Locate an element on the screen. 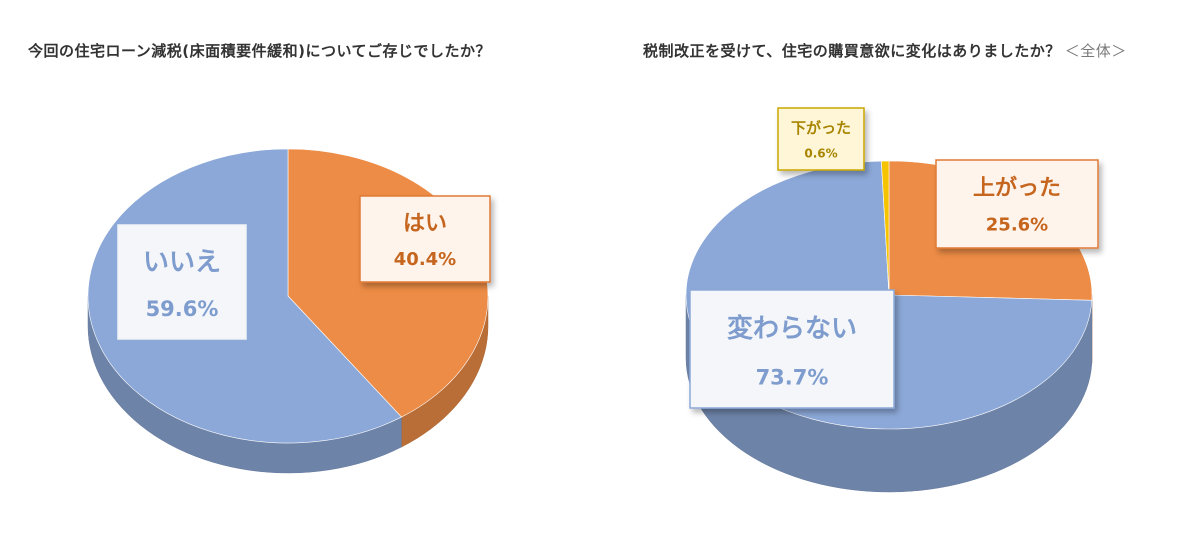 The width and height of the screenshot is (1200, 534). slice-value-label: 25.6% is located at coordinates (1017, 224).